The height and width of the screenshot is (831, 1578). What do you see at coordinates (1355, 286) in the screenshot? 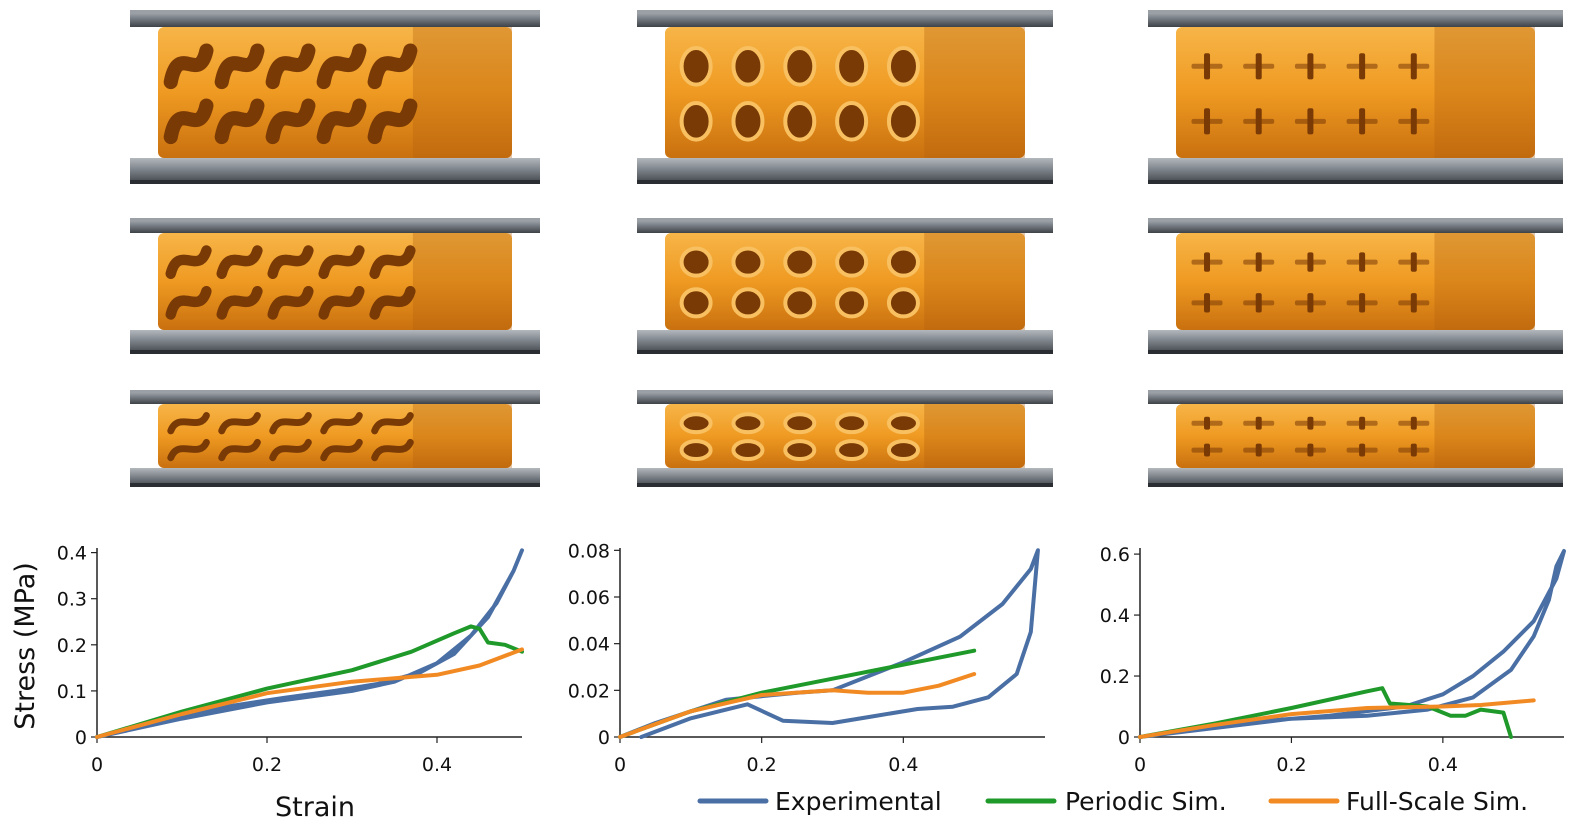
I see `specimen-cross-lattice-mid-compression` at bounding box center [1355, 286].